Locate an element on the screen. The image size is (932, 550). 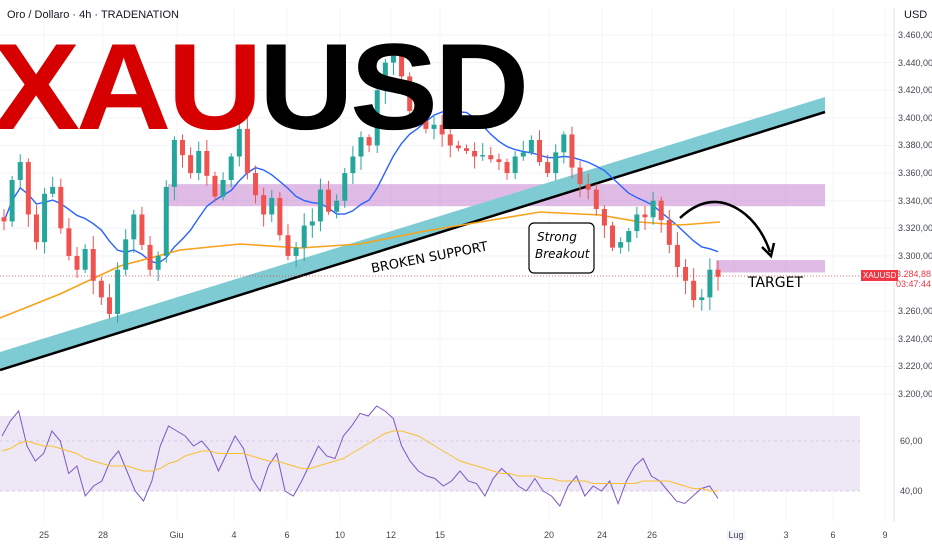
y-tick-label: 3.260,00 is located at coordinates (915, 311).